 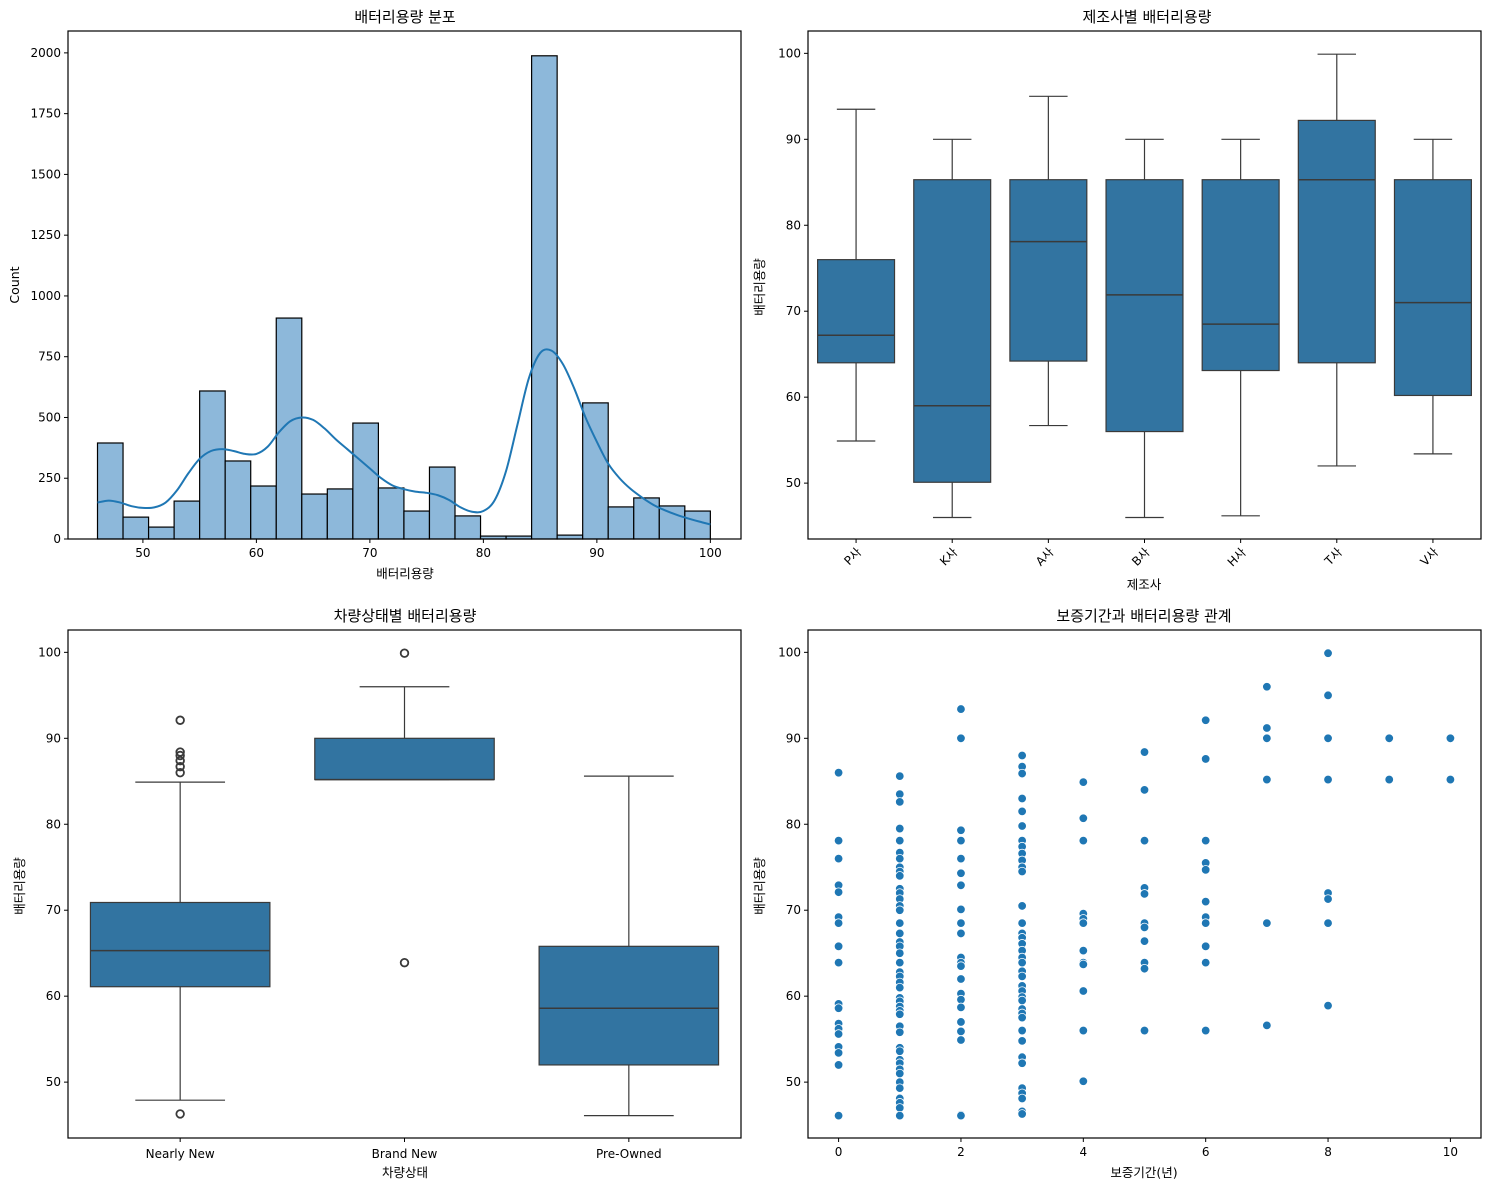 What do you see at coordinates (53, 910) in the screenshot?
I see `y-tick-label: 70` at bounding box center [53, 910].